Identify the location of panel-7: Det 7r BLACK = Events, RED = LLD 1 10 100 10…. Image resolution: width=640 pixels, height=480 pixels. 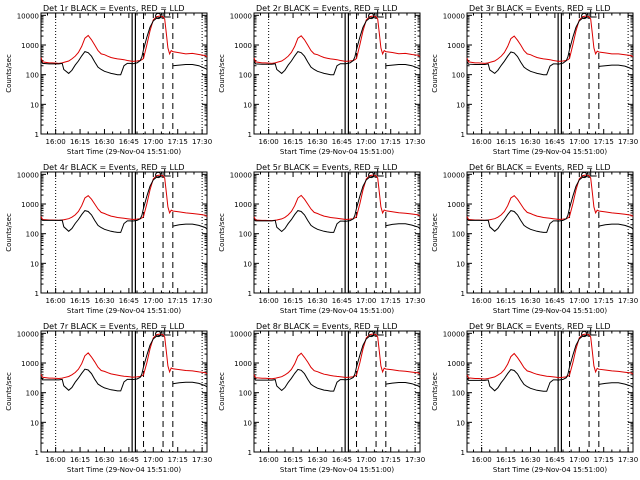
(108, 398).